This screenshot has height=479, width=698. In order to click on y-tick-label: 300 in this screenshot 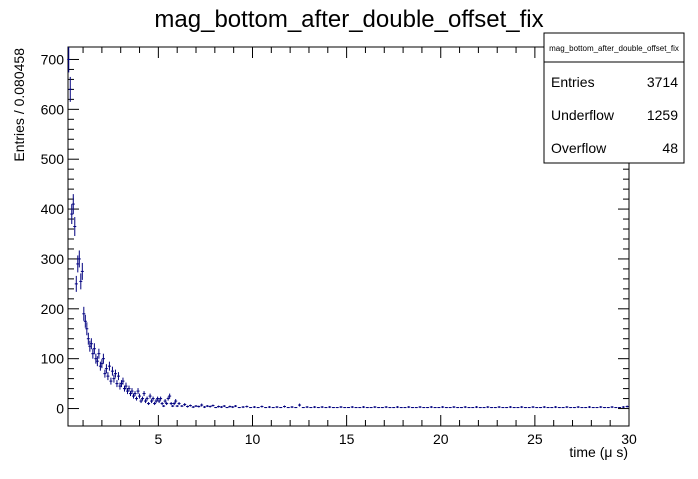, I will do `click(53, 259)`.